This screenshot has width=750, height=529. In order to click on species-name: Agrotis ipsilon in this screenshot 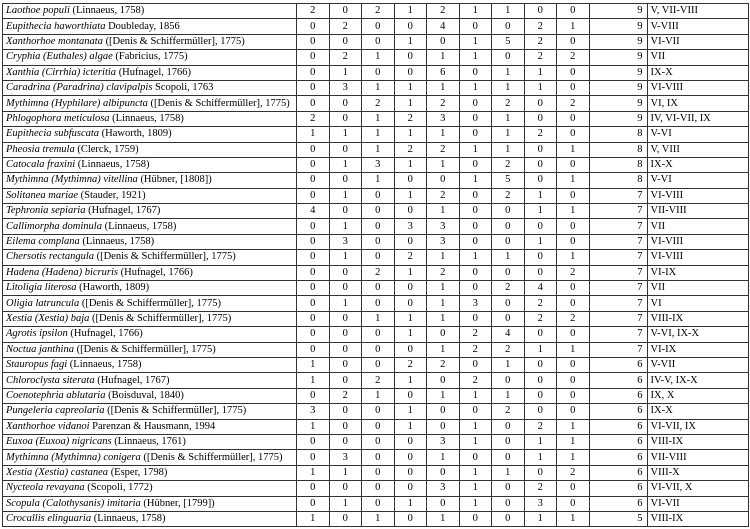, I will do `click(37, 334)`.